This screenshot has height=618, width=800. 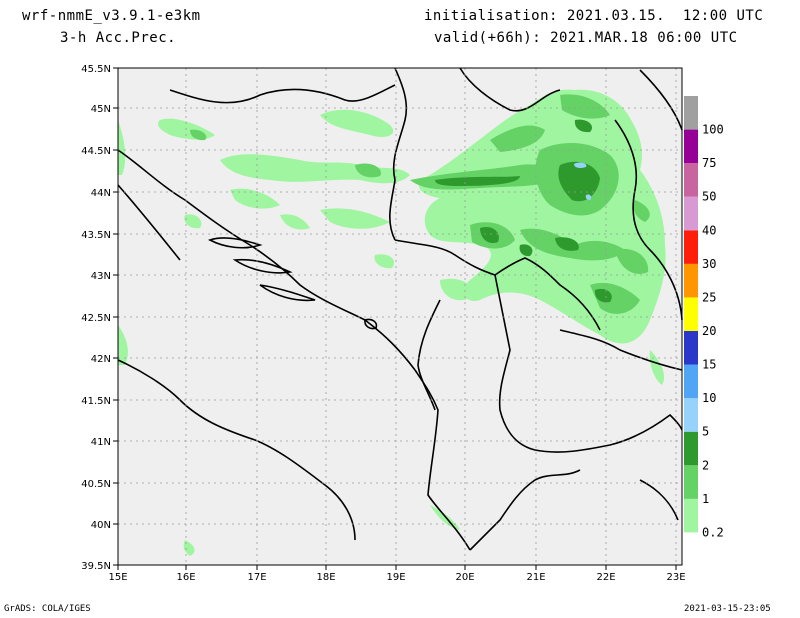 I want to click on colorbar-label: 30, so click(x=709, y=264).